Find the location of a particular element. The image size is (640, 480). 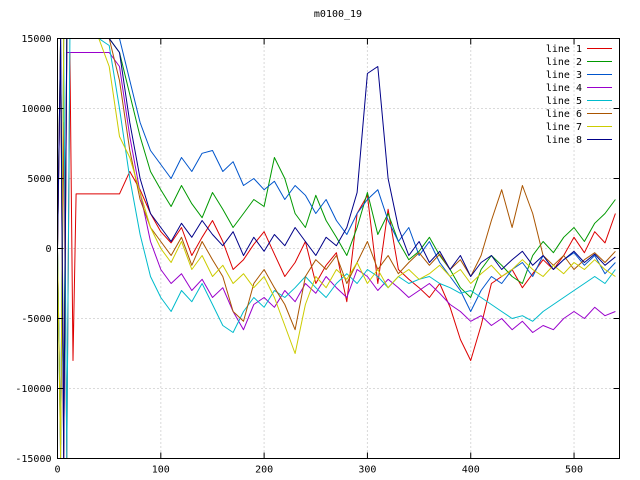

legend-label: line 7 is located at coordinates (564, 127).